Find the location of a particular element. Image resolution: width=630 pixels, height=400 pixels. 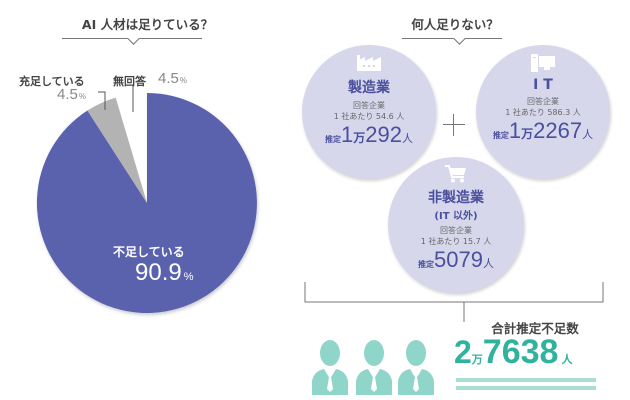

sector-title: 何人足りない？ is located at coordinates (455, 24).